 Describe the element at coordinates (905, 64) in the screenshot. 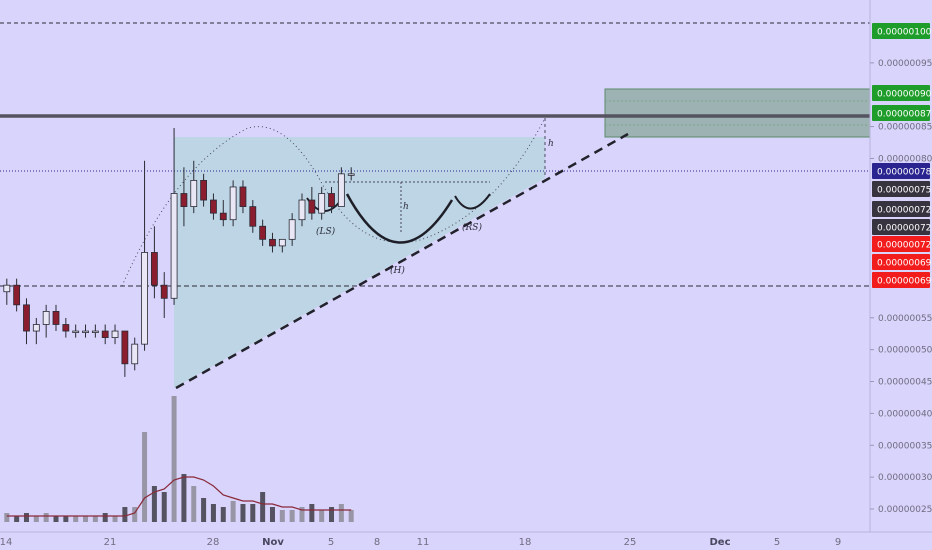

I see `y-tick-label: 0.00000095` at that location.